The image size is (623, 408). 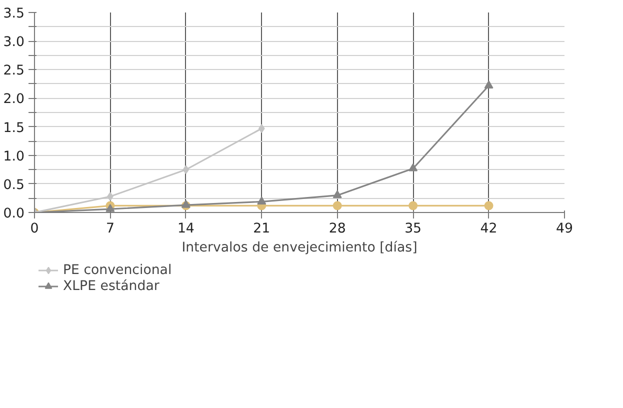 What do you see at coordinates (117, 270) in the screenshot?
I see `legend-label: PE convencional` at bounding box center [117, 270].